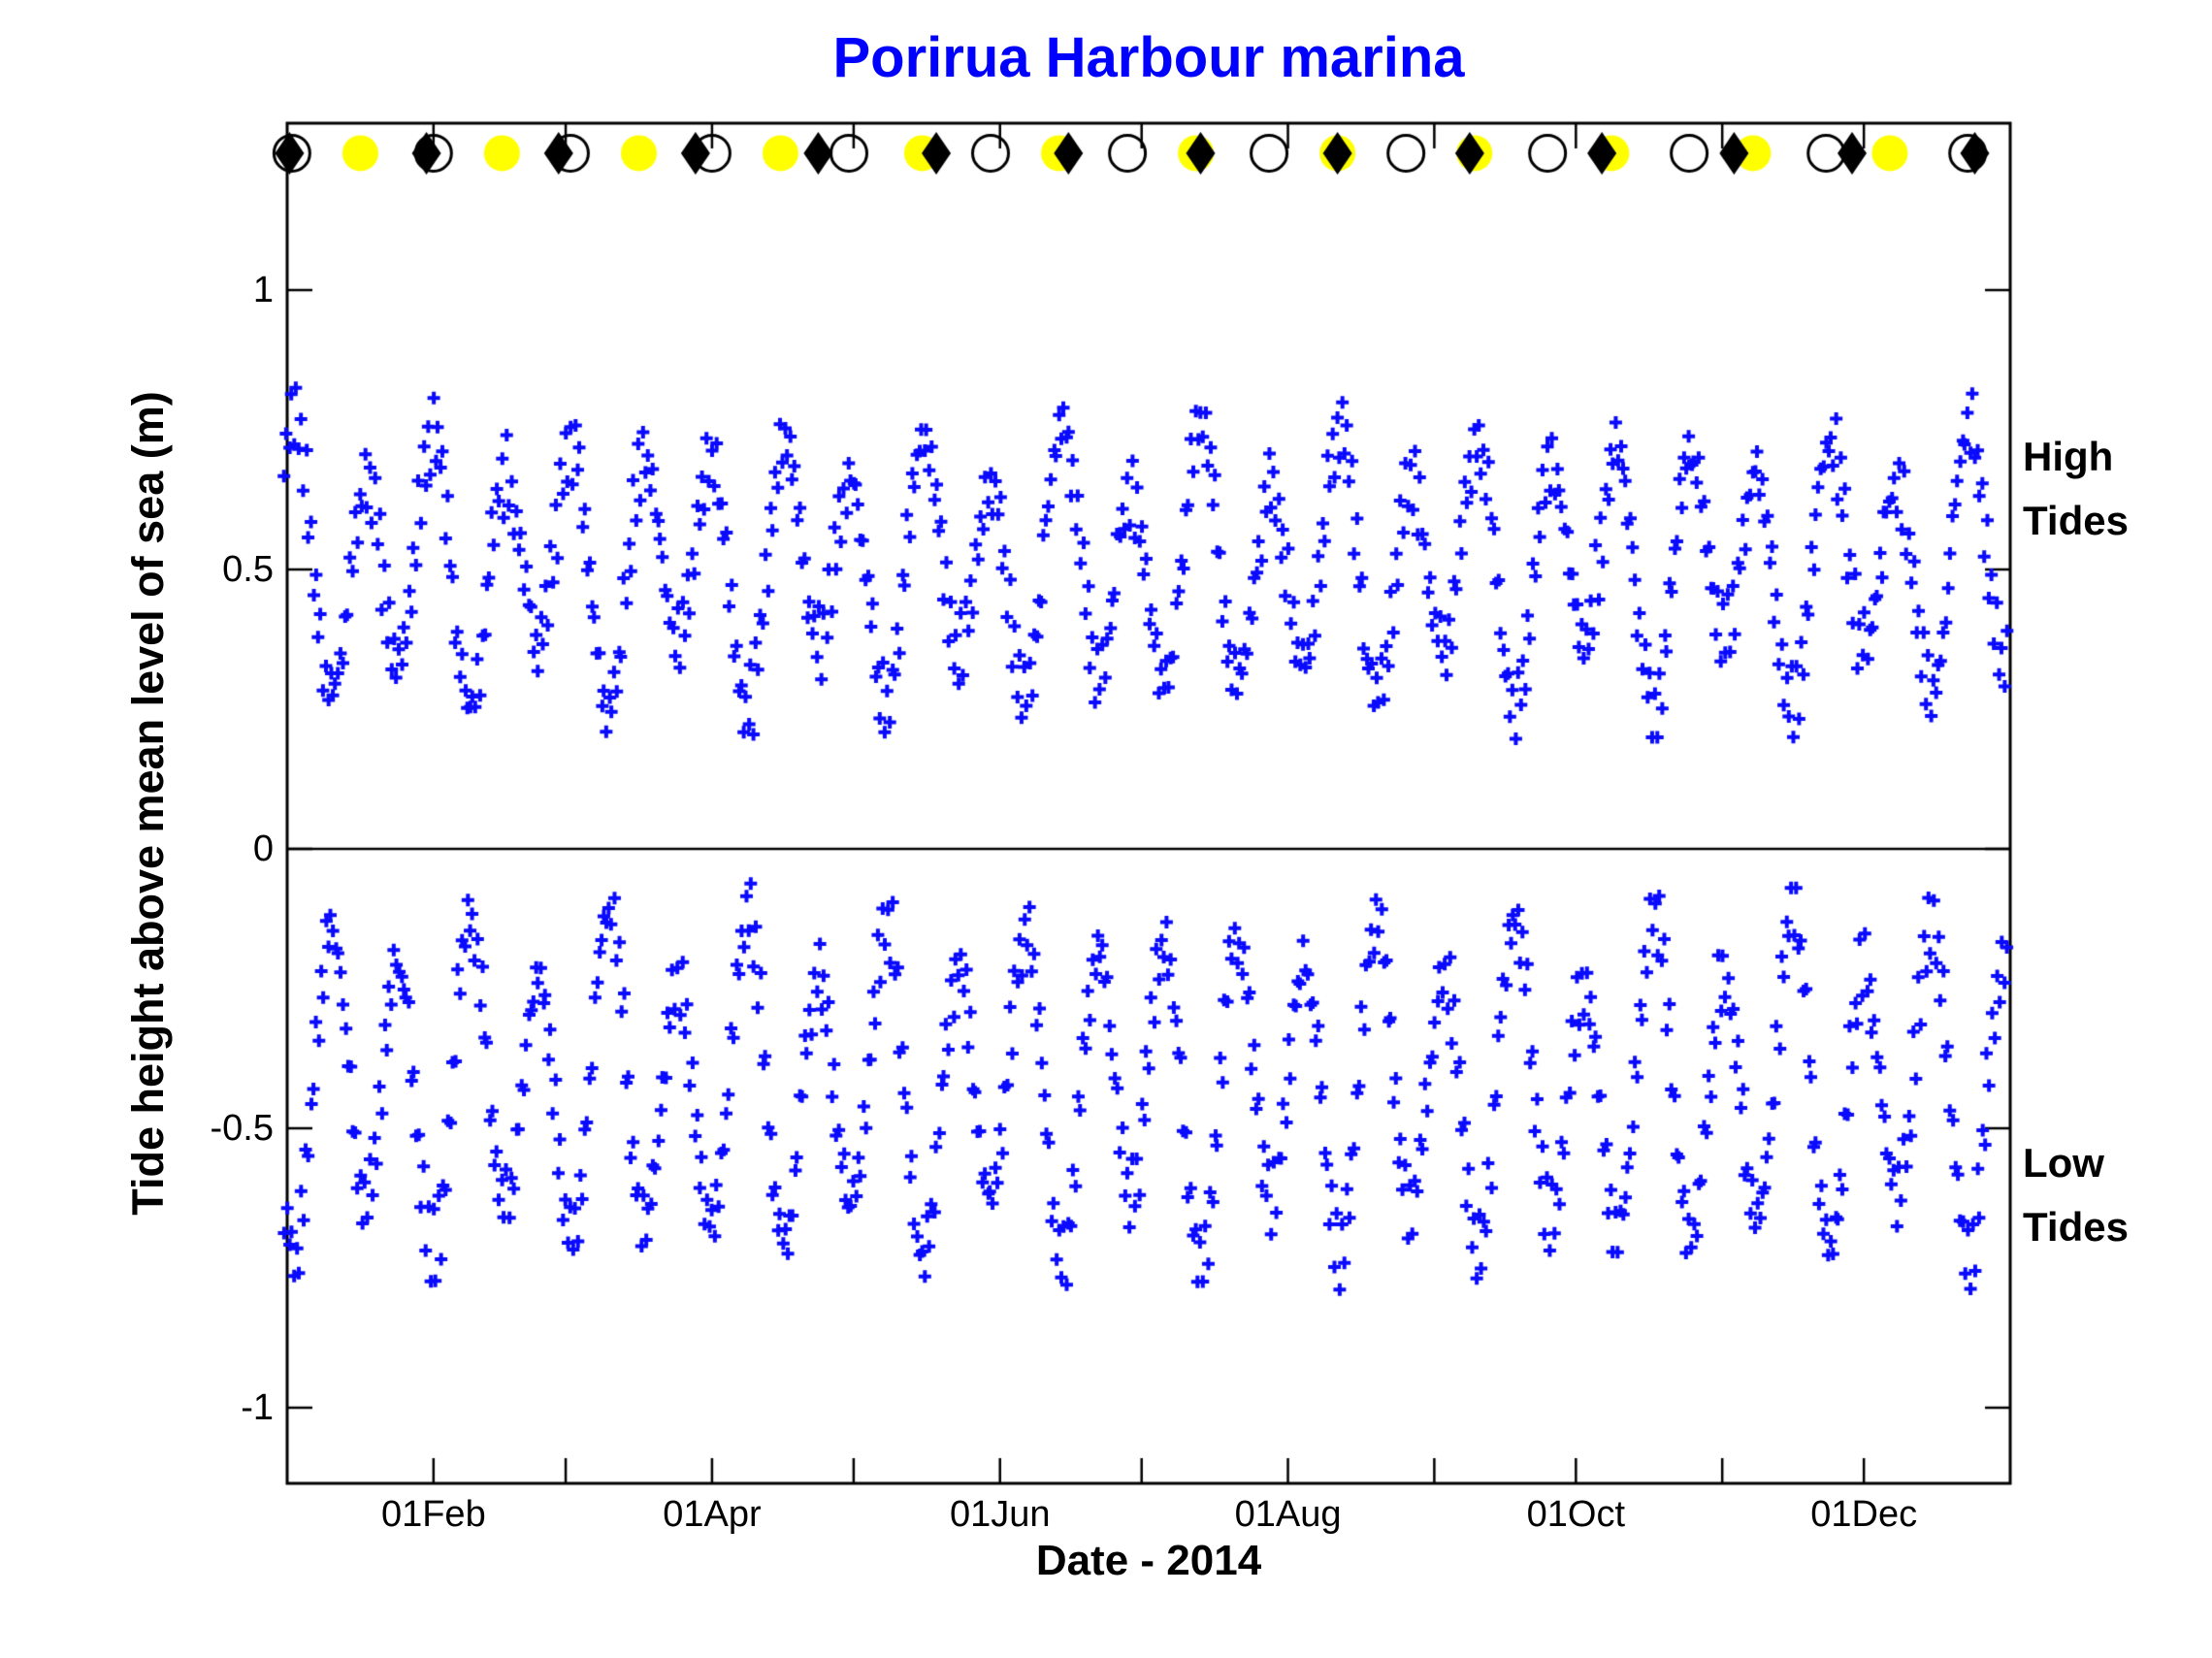  What do you see at coordinates (1000, 1515) in the screenshot?
I see `x-tick-label: 01Jun` at bounding box center [1000, 1515].